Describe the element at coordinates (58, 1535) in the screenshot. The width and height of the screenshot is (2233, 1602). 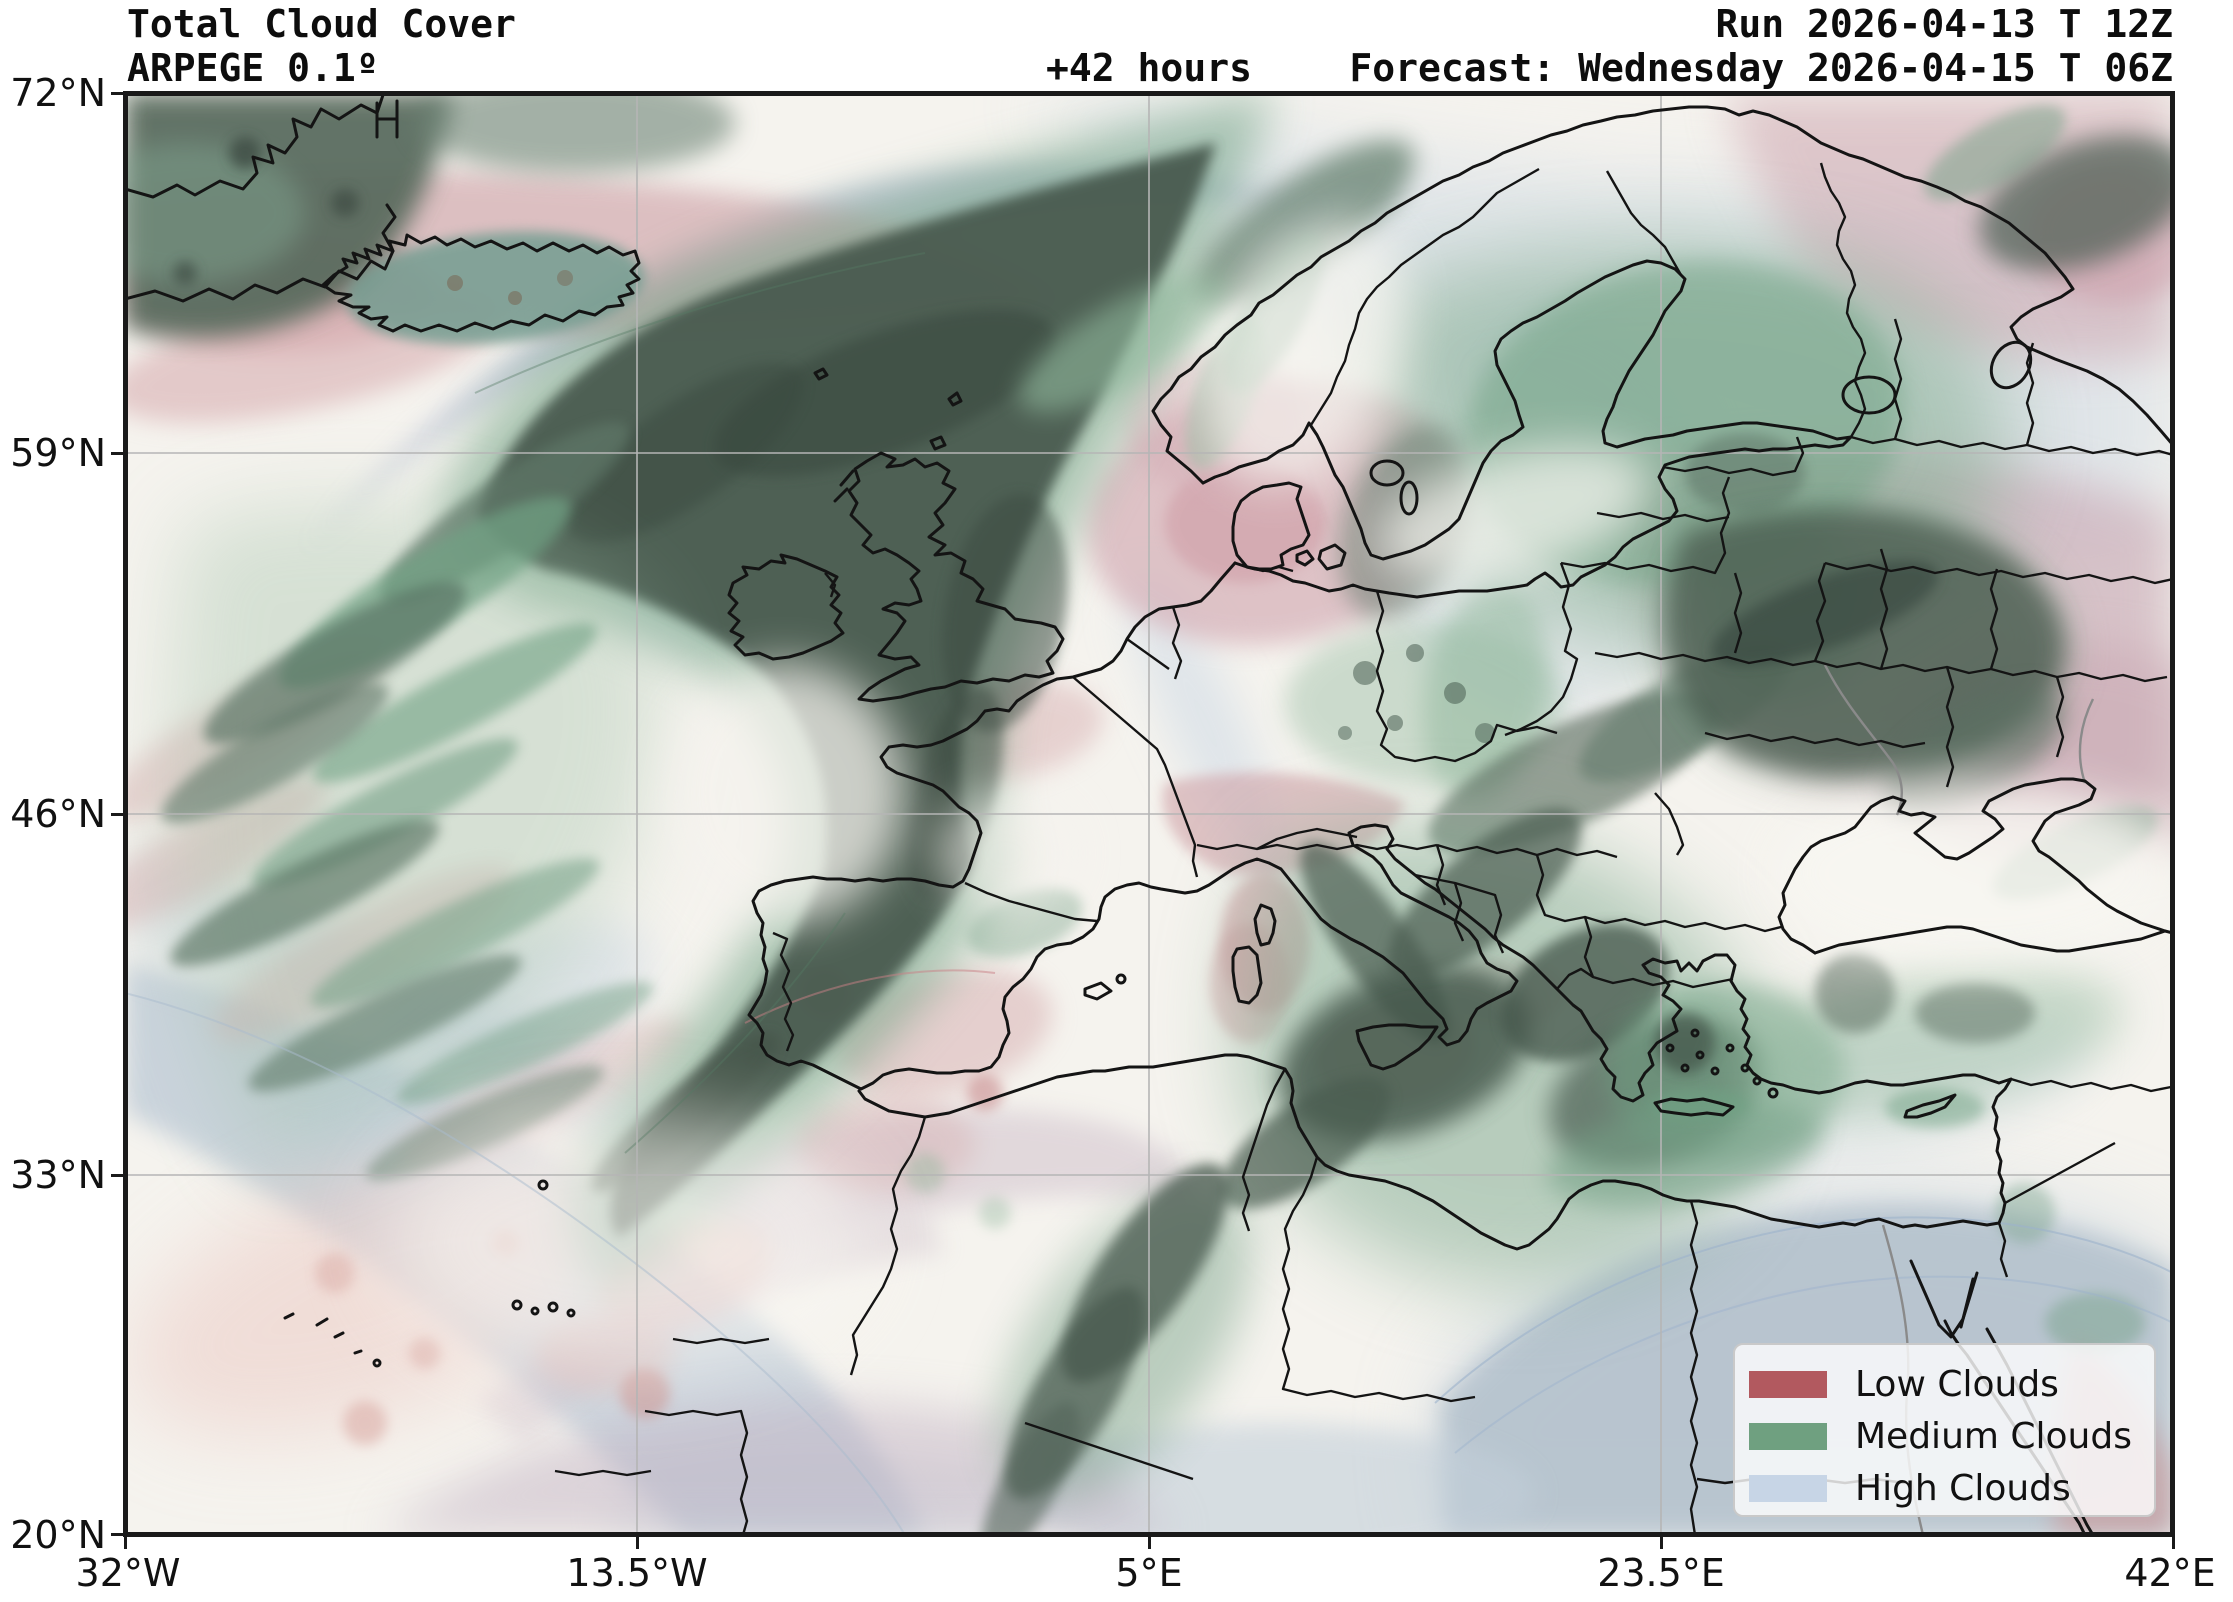
I see `lat-tick-label: 20°N` at that location.